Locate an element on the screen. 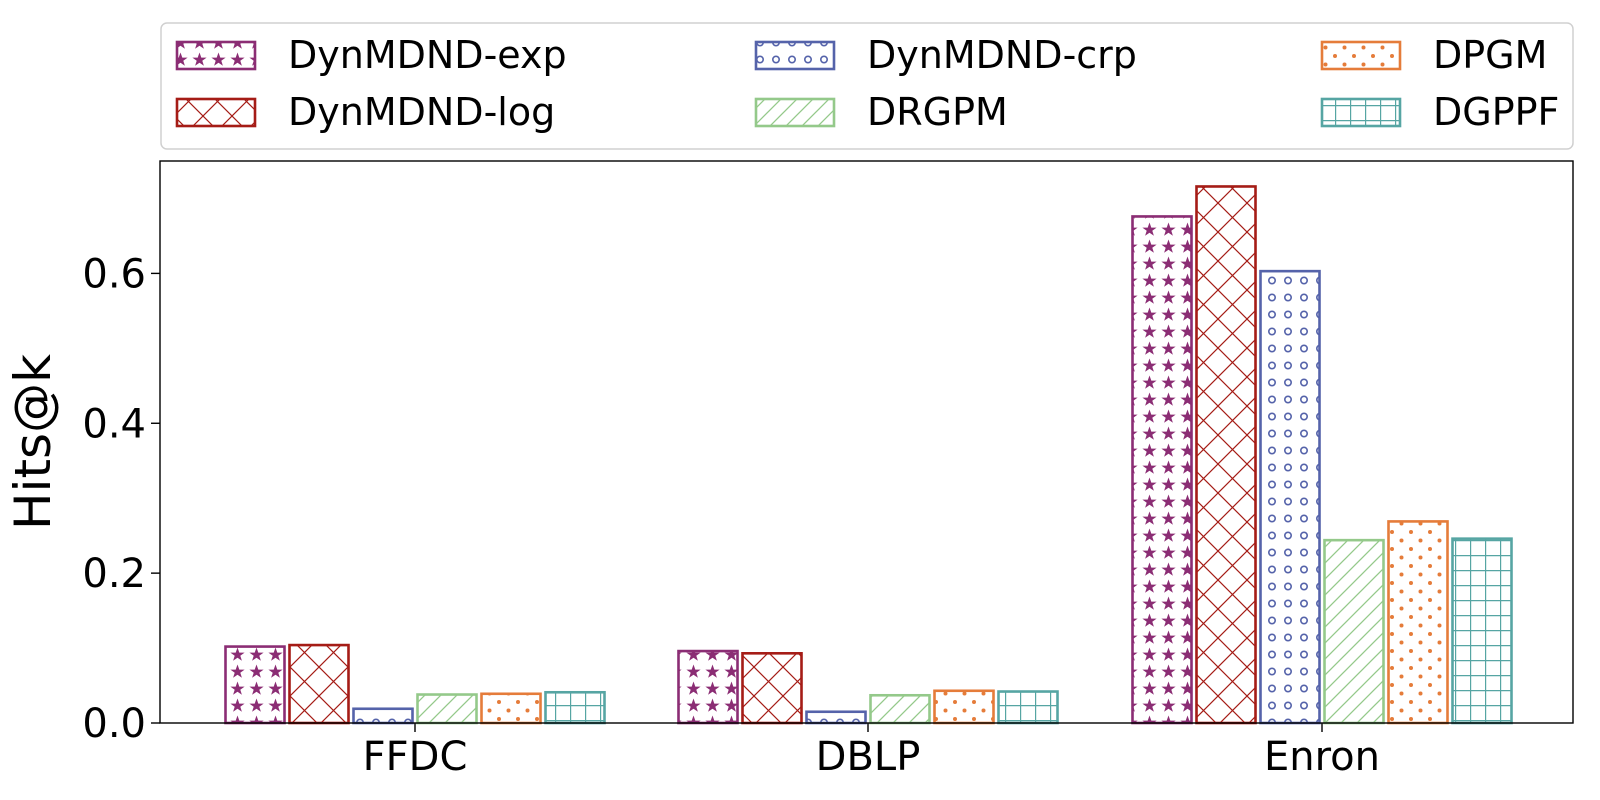 Image resolution: width=1600 pixels, height=800 pixels. legend-label: DPGM is located at coordinates (1490, 55).